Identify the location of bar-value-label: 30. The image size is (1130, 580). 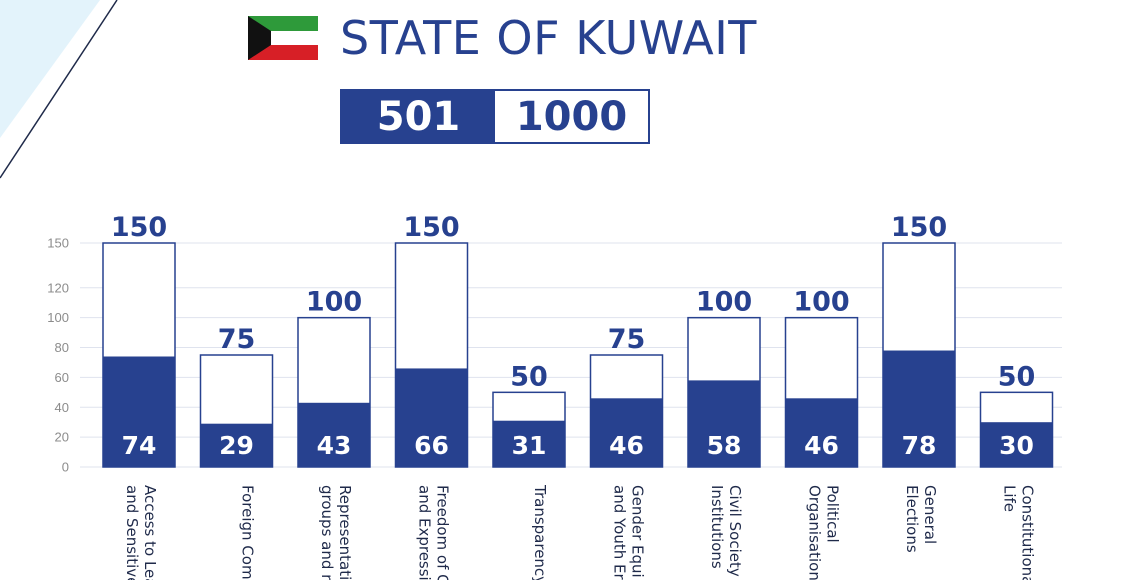
(1016, 445).